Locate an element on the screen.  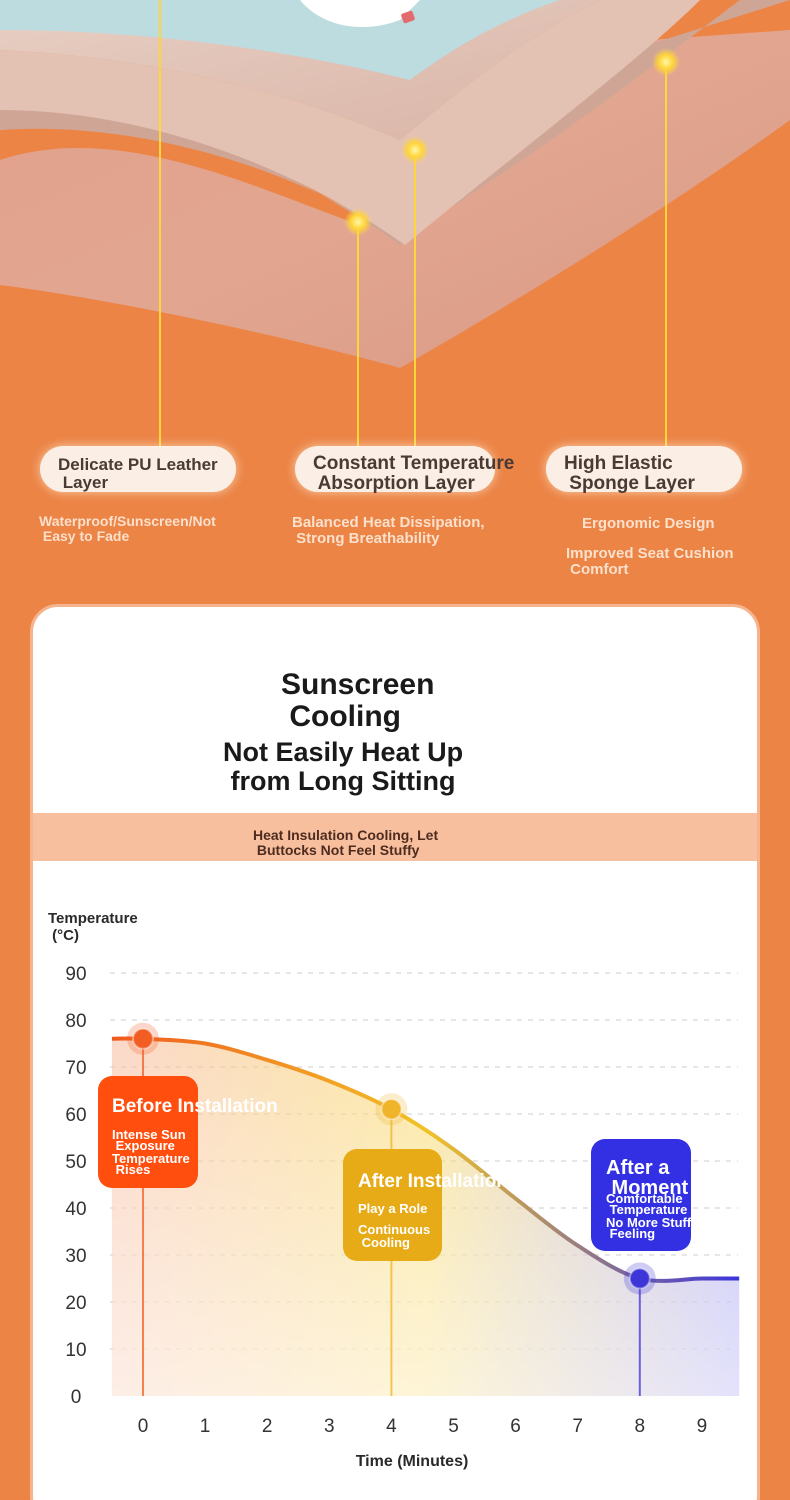
x-tick-label: 8 is located at coordinates (640, 1426).